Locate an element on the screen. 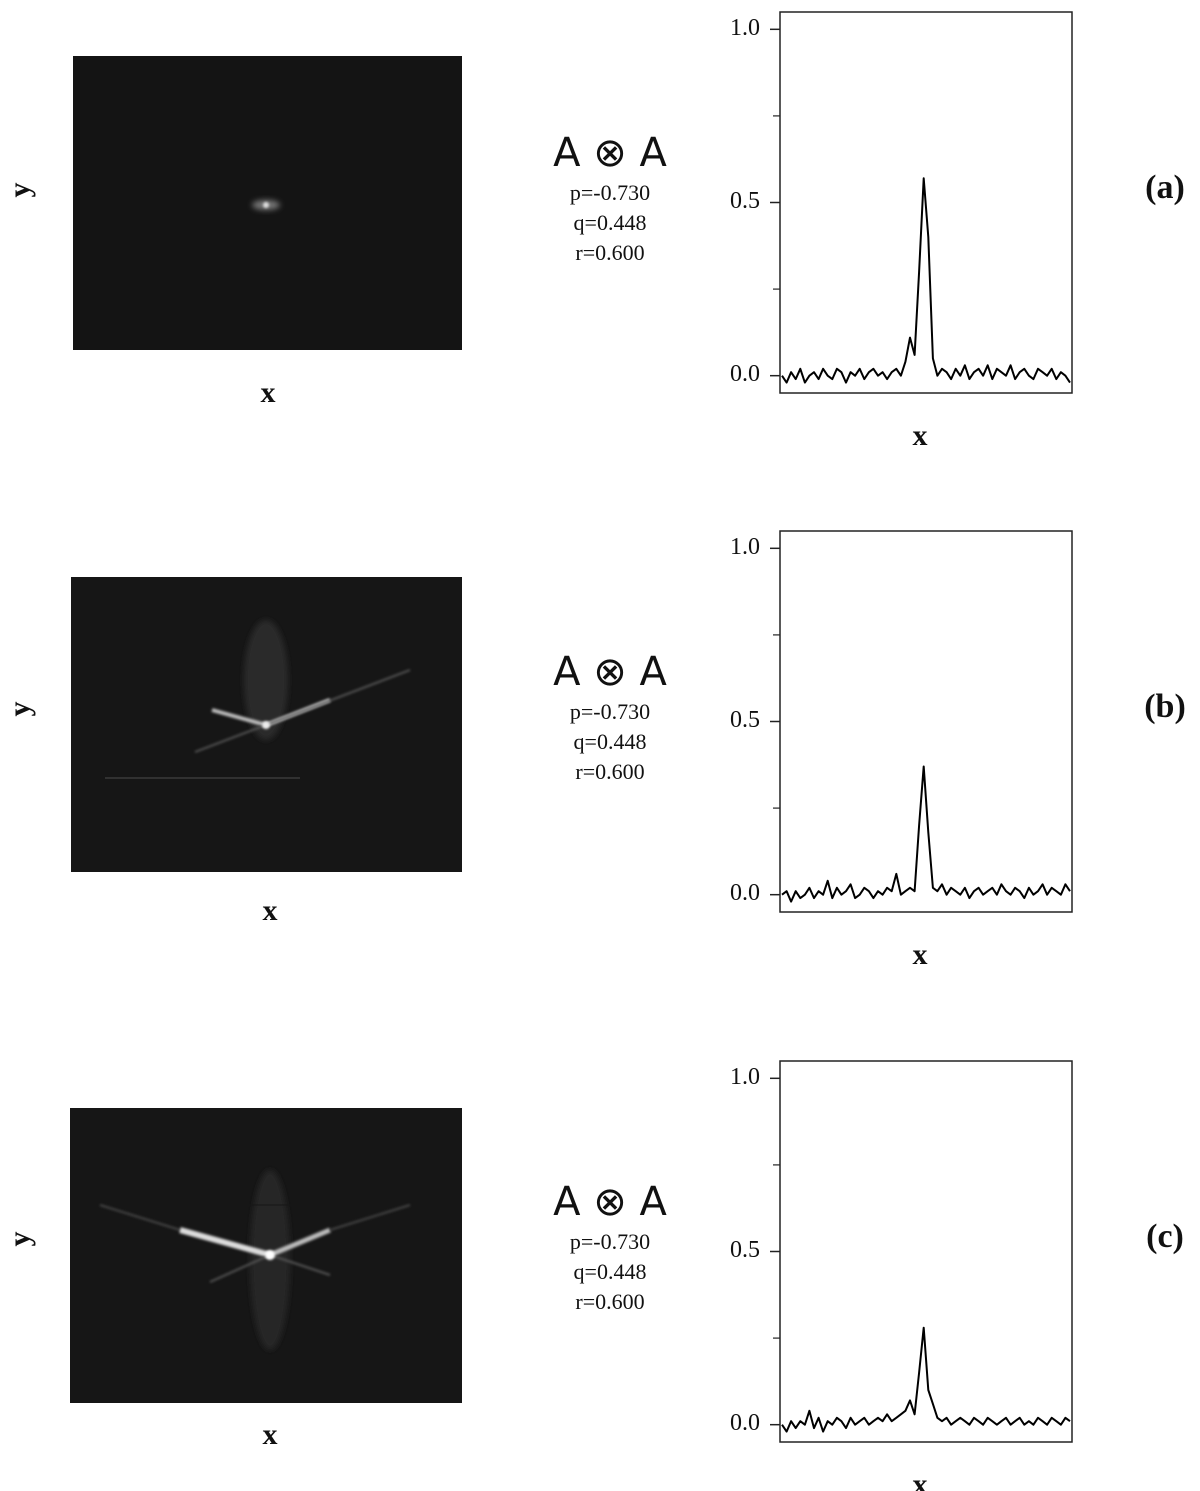  image-a is located at coordinates (267, 203).